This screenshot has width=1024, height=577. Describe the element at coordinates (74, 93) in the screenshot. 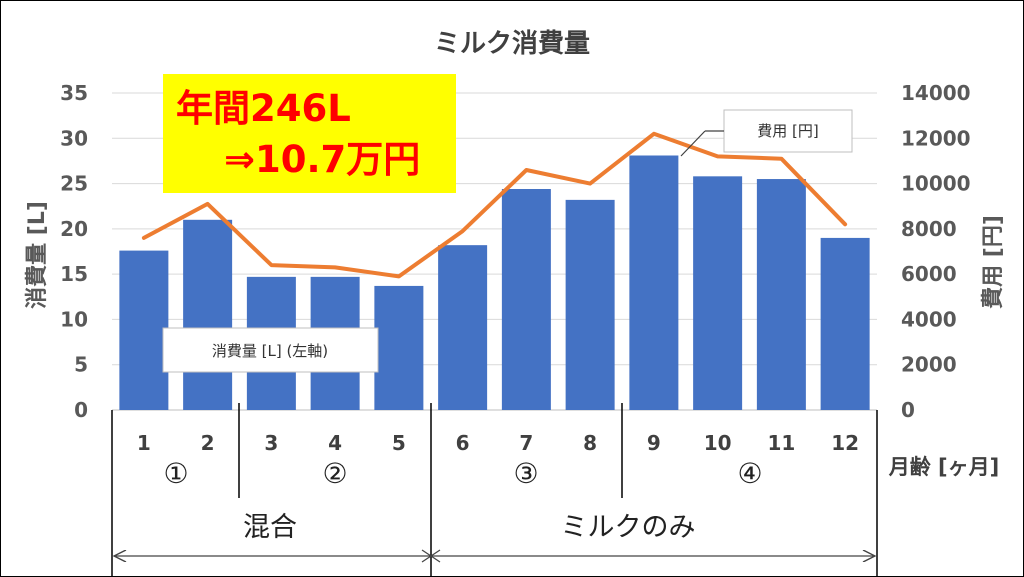

I see `y-tick-label: 35` at that location.